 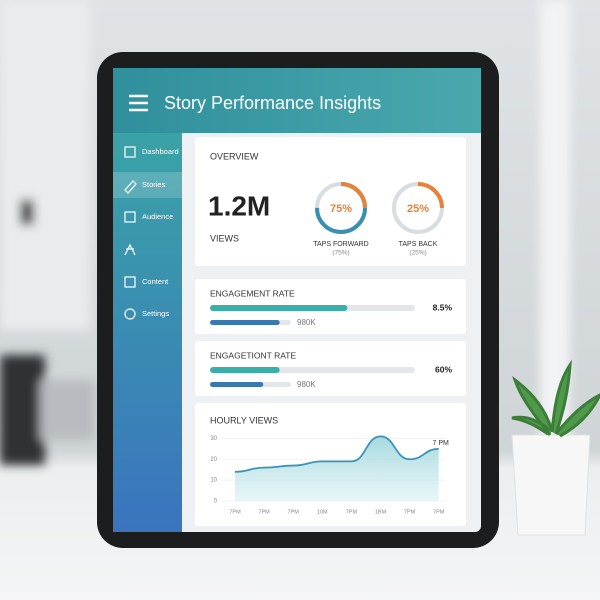 What do you see at coordinates (322, 512) in the screenshot?
I see `x-tick-label: 10M` at bounding box center [322, 512].